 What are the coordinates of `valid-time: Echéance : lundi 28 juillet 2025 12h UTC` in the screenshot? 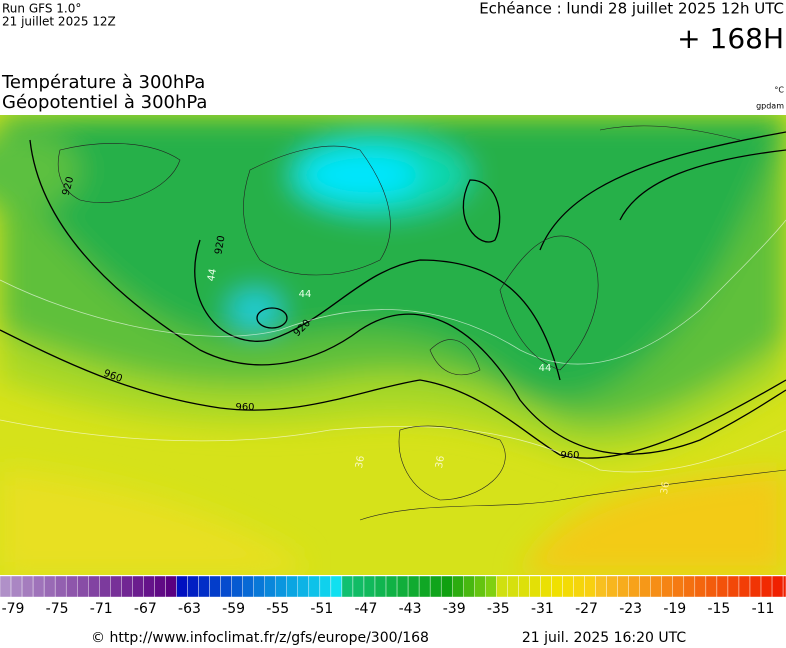 It's located at (631, 9).